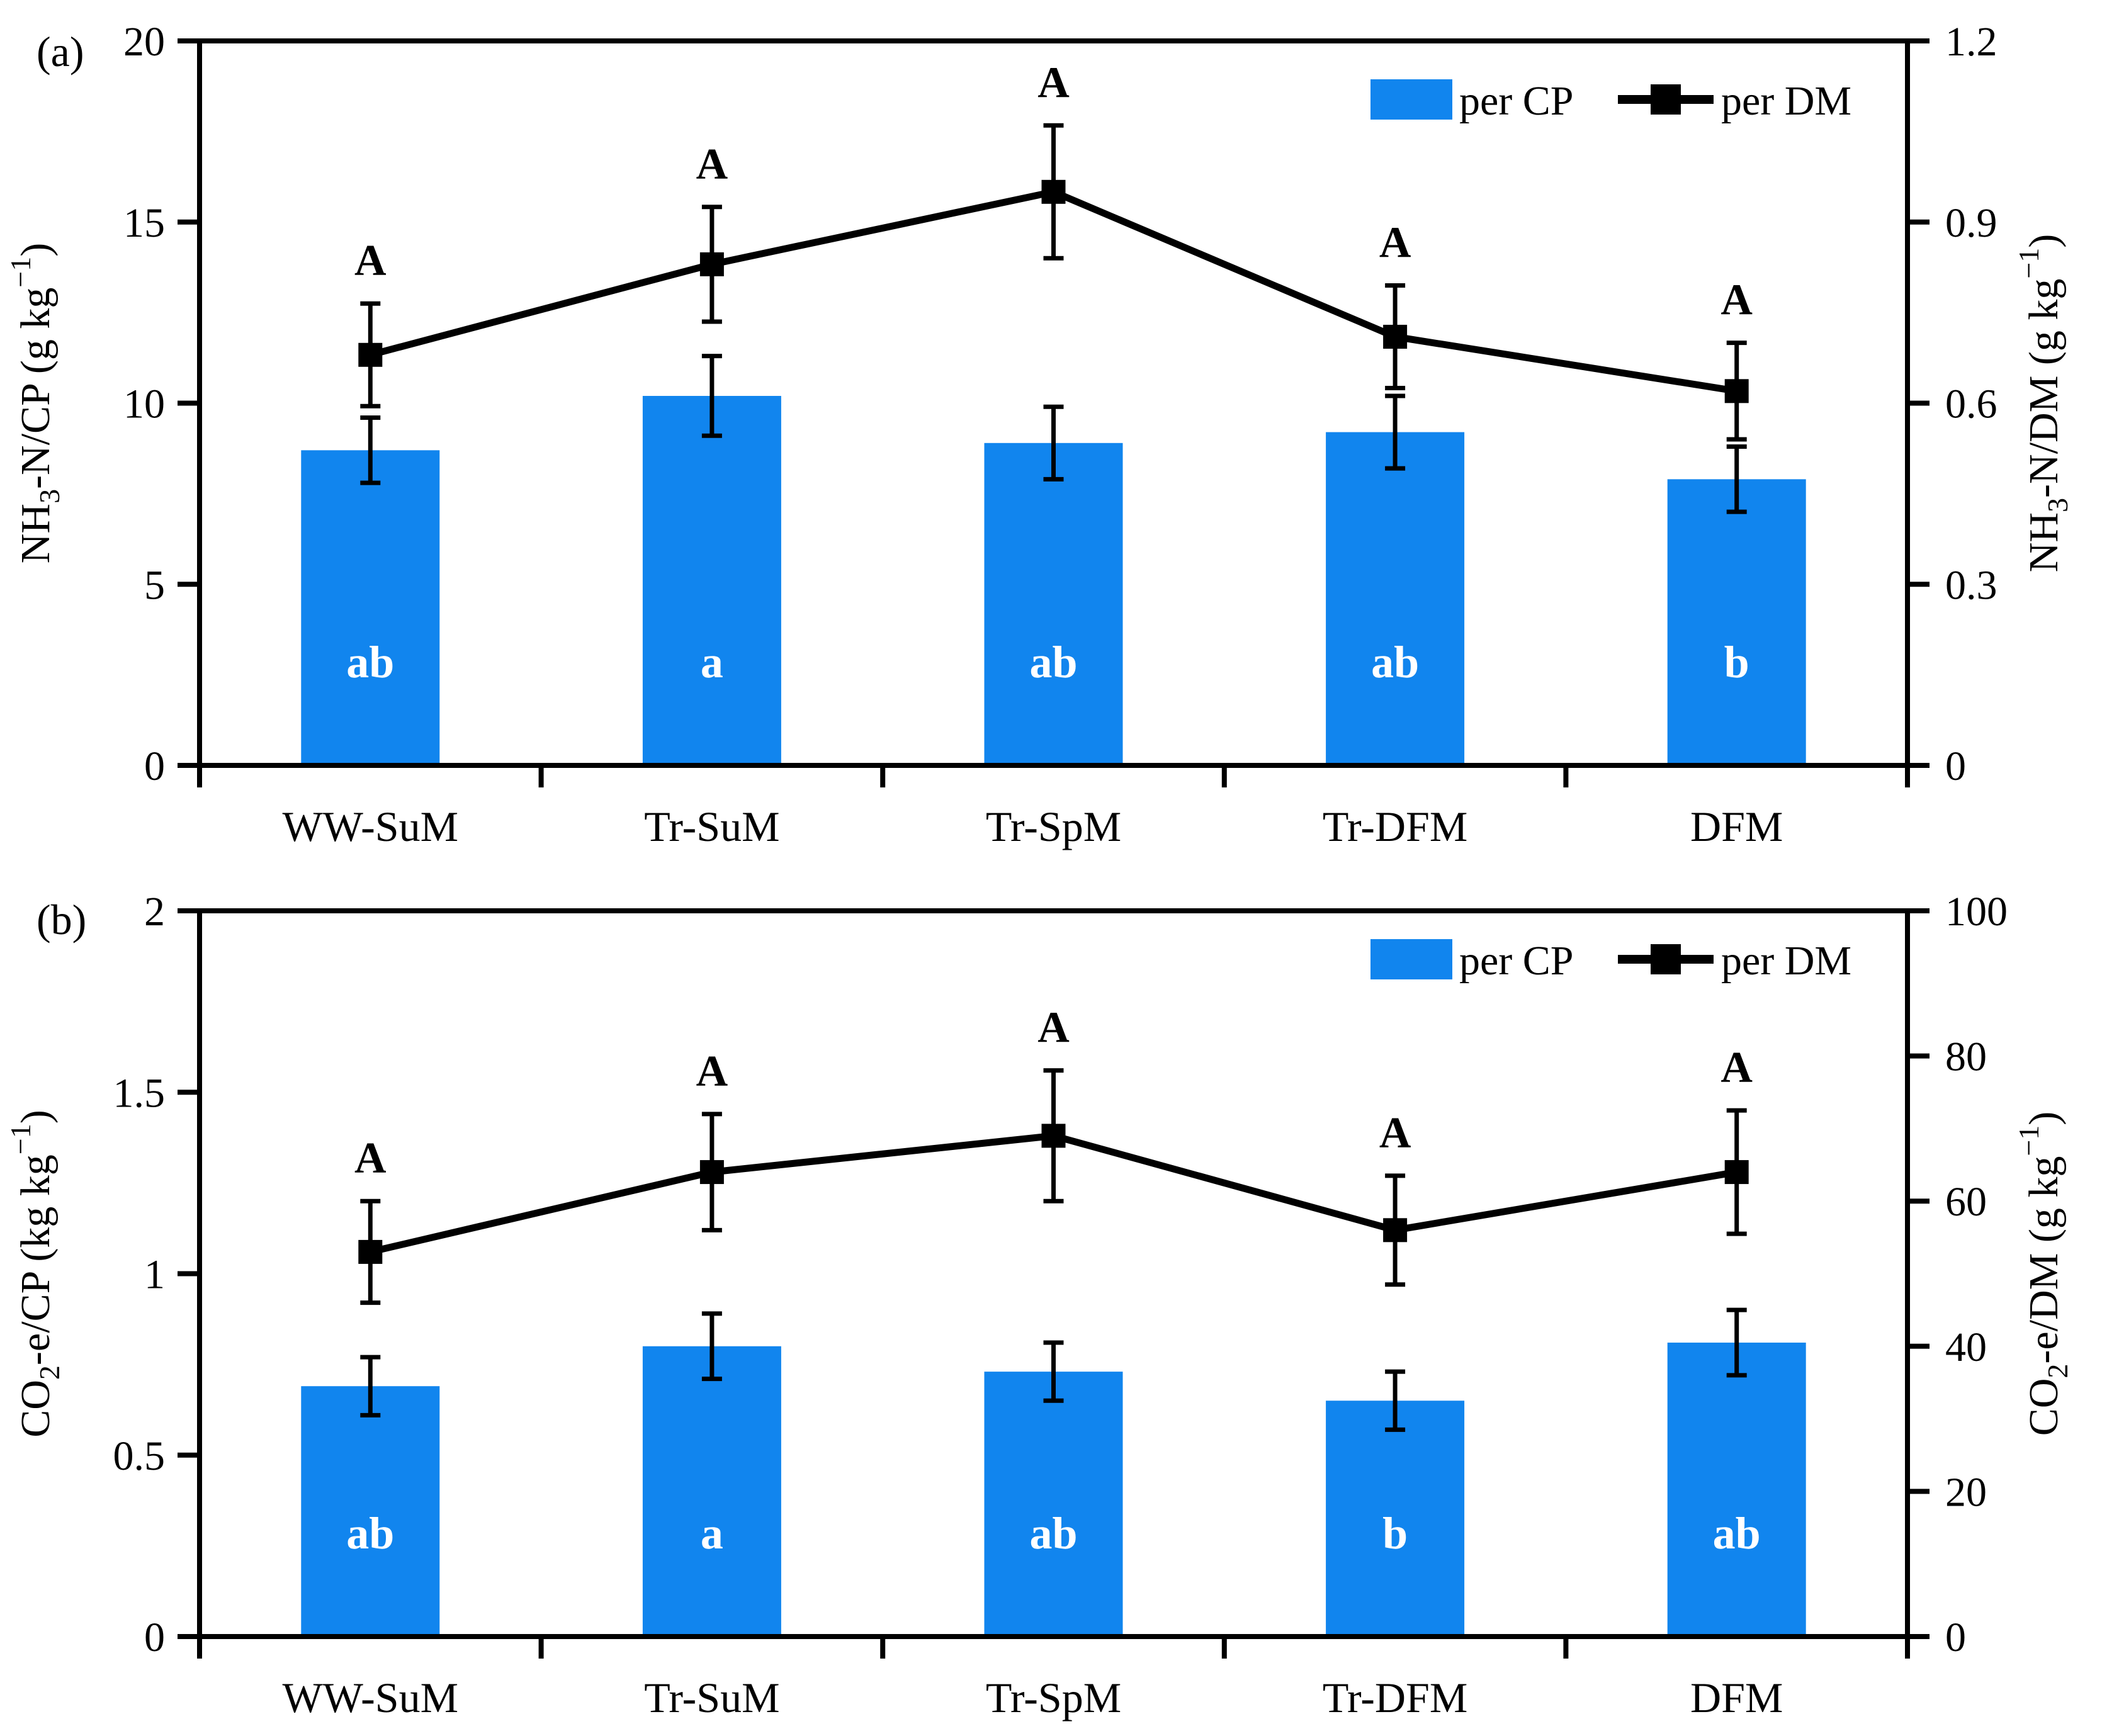  I want to click on right-axis-title: CO2-e/DM (g kg−1), so click(2043, 1274).